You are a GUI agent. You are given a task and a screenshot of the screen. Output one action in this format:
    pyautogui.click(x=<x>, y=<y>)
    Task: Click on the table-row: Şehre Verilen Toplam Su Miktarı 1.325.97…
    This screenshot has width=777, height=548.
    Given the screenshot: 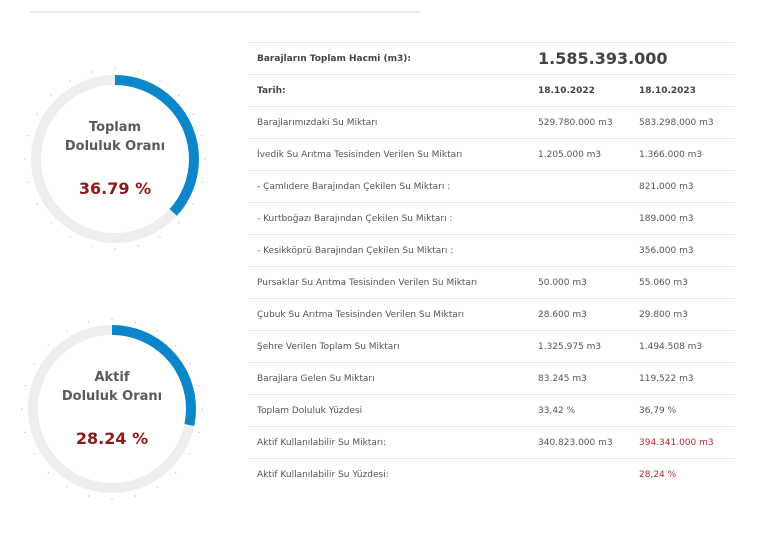 What is the action you would take?
    pyautogui.click(x=491, y=346)
    